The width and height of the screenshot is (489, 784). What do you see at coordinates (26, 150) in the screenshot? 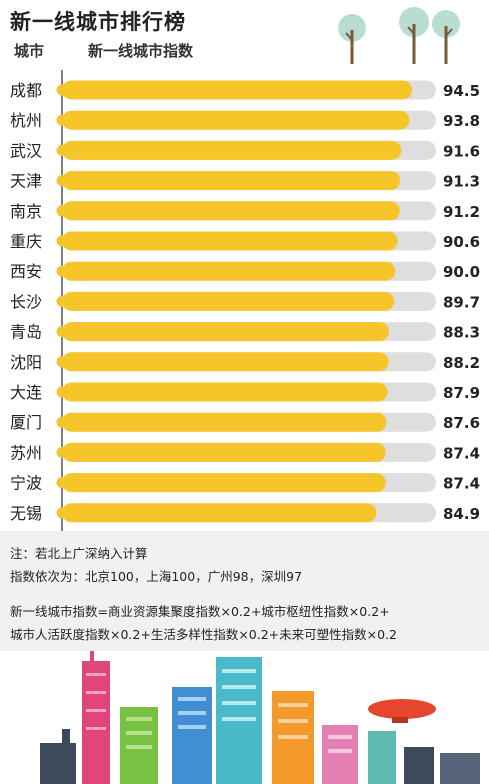
I see `category-label: 武汉` at bounding box center [26, 150].